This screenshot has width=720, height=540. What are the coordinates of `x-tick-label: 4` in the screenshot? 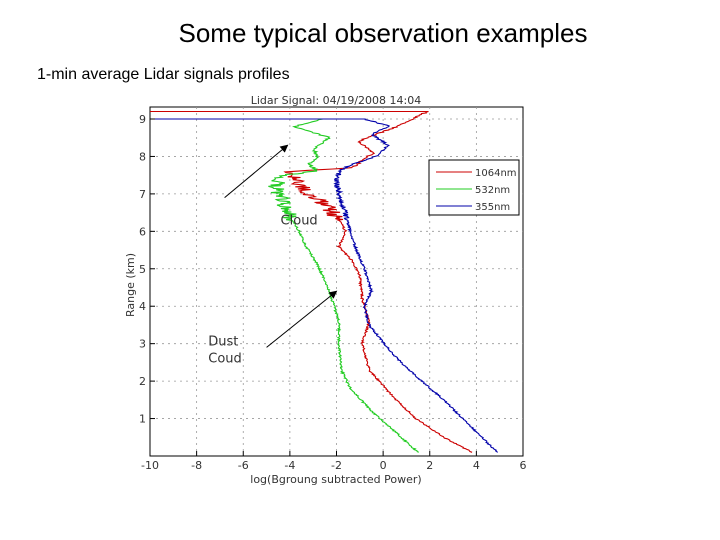 It's located at (476, 465).